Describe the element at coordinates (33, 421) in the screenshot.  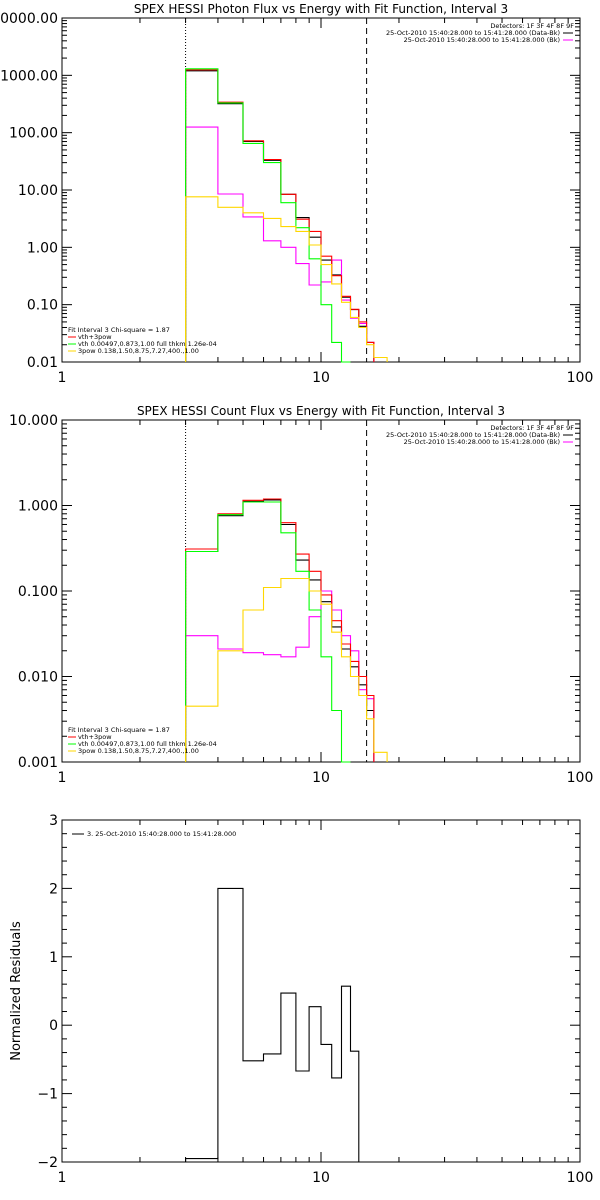
I see `y-tick-label: 10.000` at that location.